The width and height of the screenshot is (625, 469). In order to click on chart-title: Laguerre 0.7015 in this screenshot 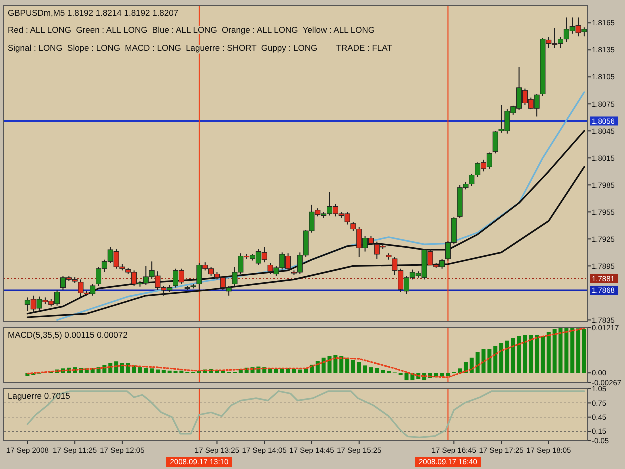, I will do `click(39, 396)`.